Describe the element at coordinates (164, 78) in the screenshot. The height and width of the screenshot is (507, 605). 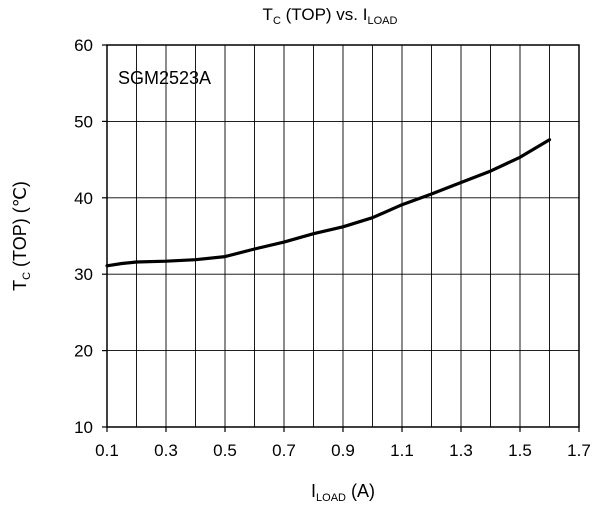
I see `series-annotation: SGM2523A` at that location.